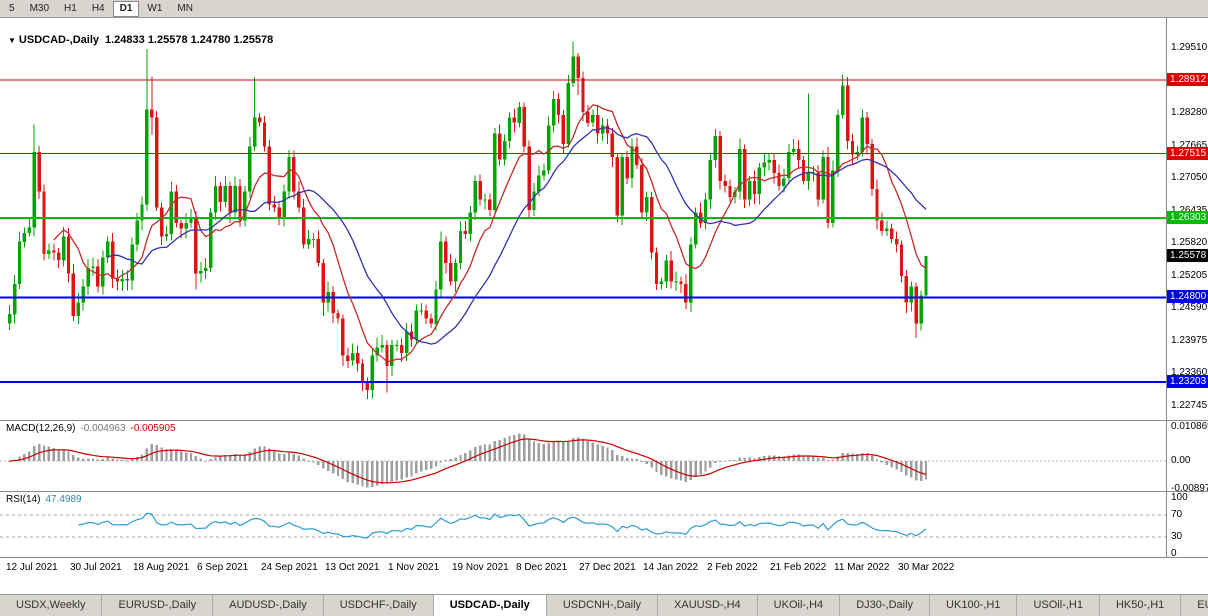 The height and width of the screenshot is (616, 1208). Describe the element at coordinates (23, 499) in the screenshot. I see `rsi-name: RSI(14)` at that location.